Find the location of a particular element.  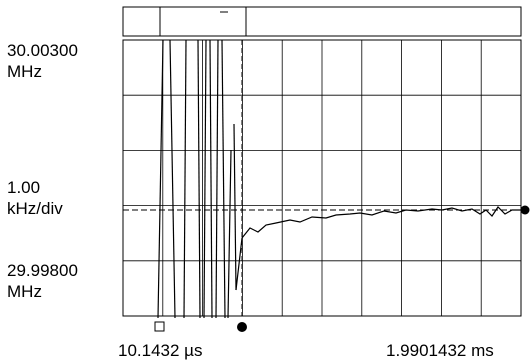

reference-level-marker is located at coordinates (525, 210).